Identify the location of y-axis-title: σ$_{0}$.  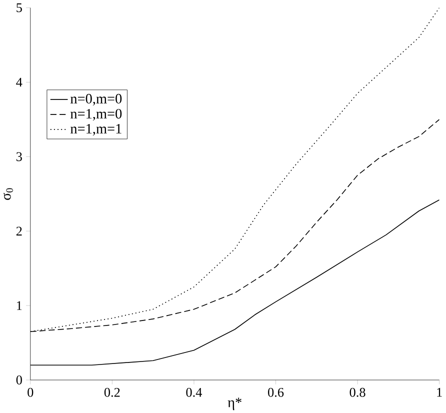
(8, 194).